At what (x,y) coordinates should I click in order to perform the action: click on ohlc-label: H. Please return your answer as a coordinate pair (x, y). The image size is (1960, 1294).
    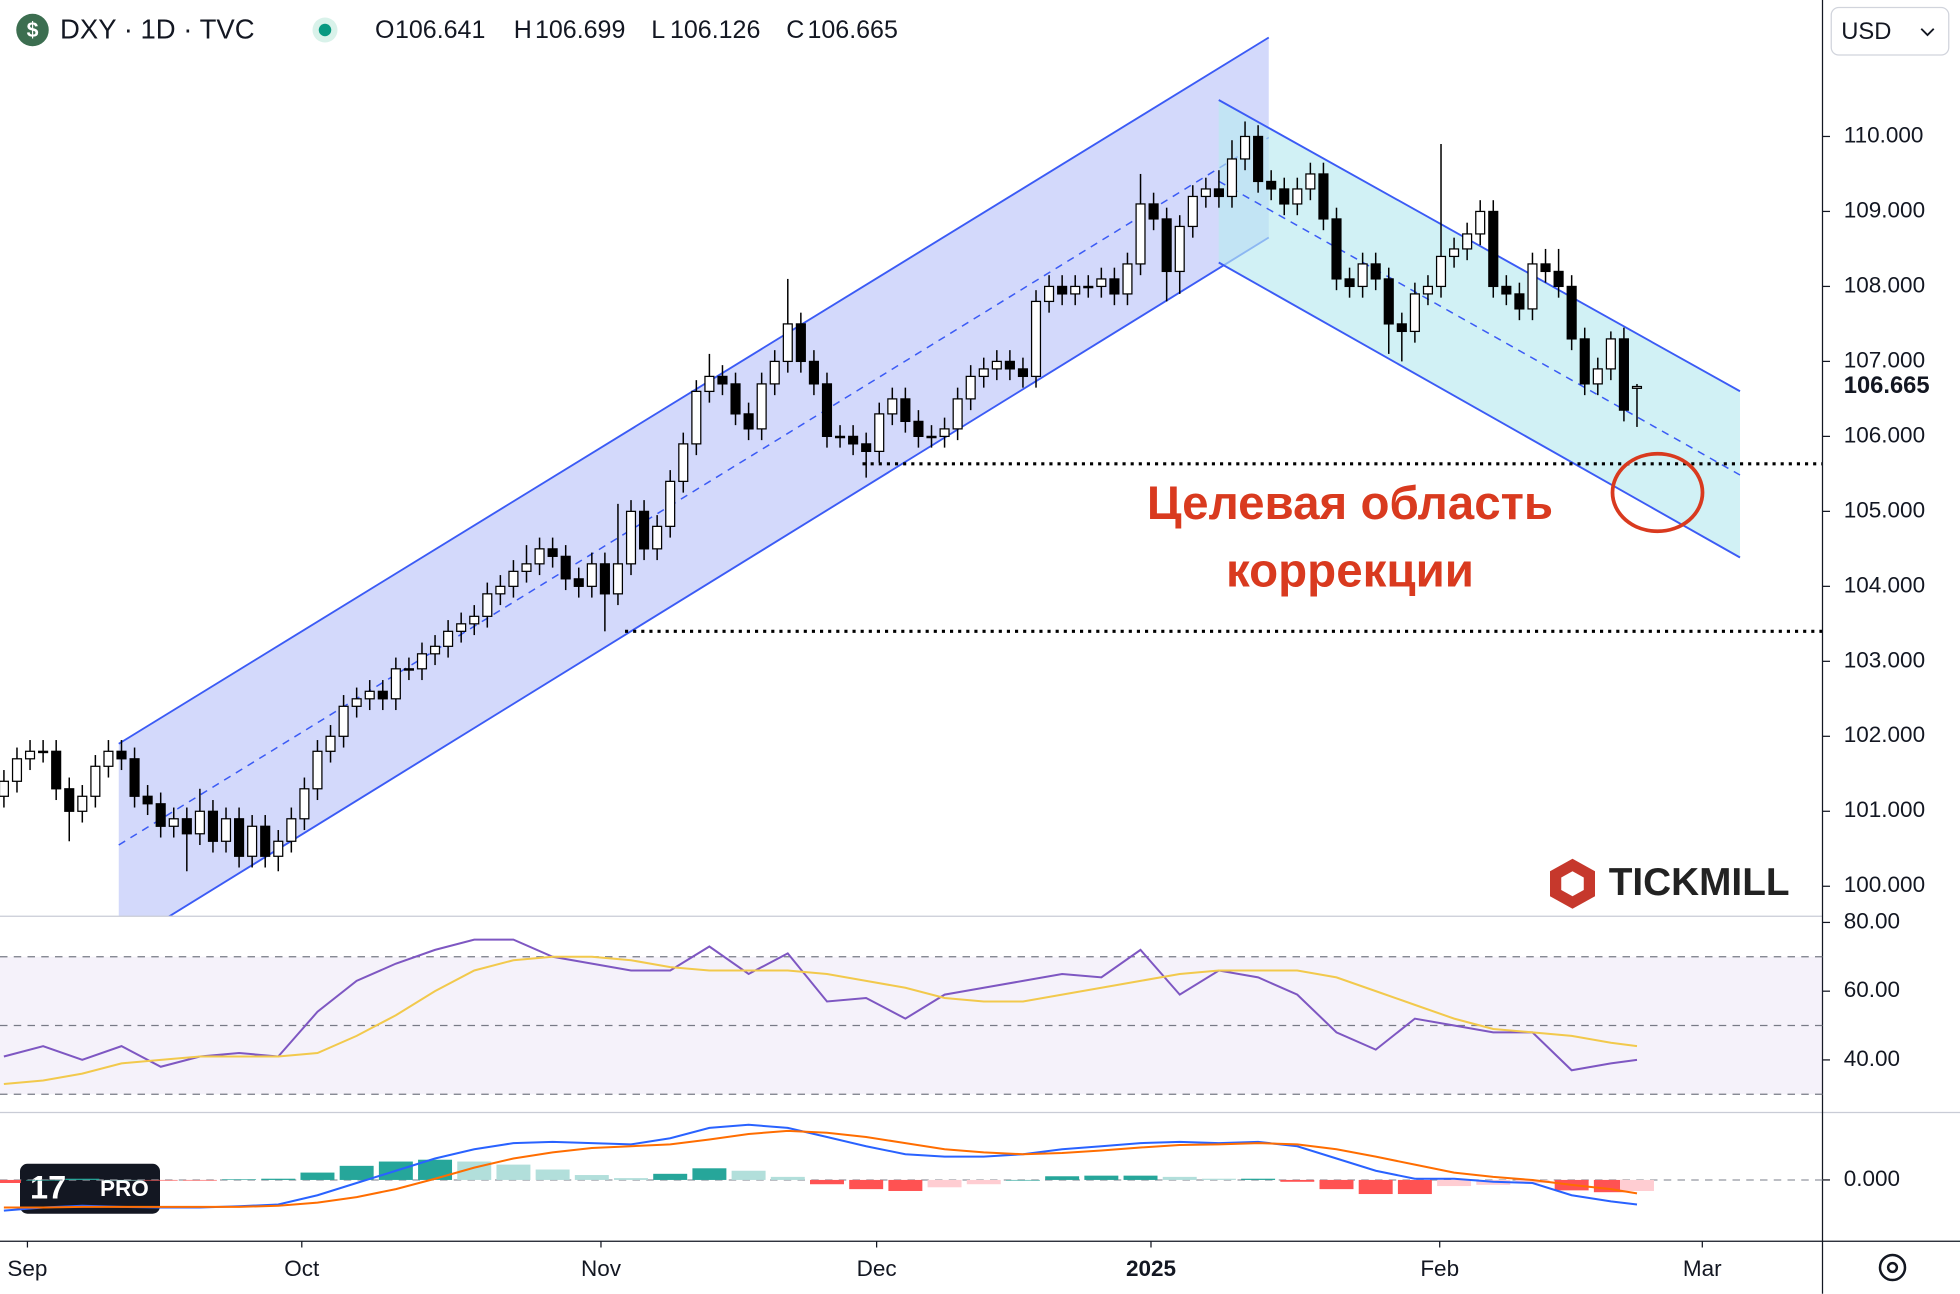
    Looking at the image, I should click on (523, 30).